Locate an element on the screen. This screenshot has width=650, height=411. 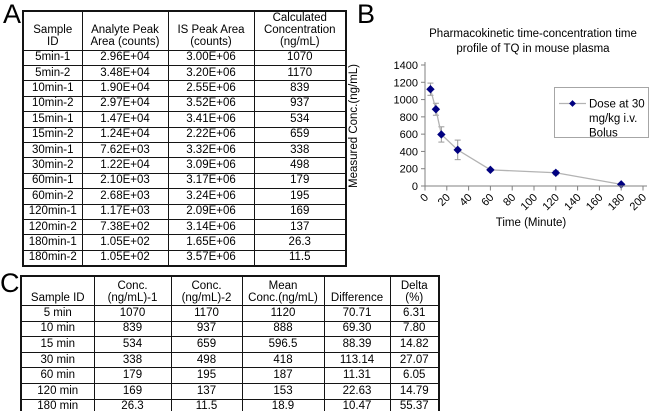
table-row: 180min-1 1.05E+02 1.65E+06 26.3 is located at coordinates (184, 242).